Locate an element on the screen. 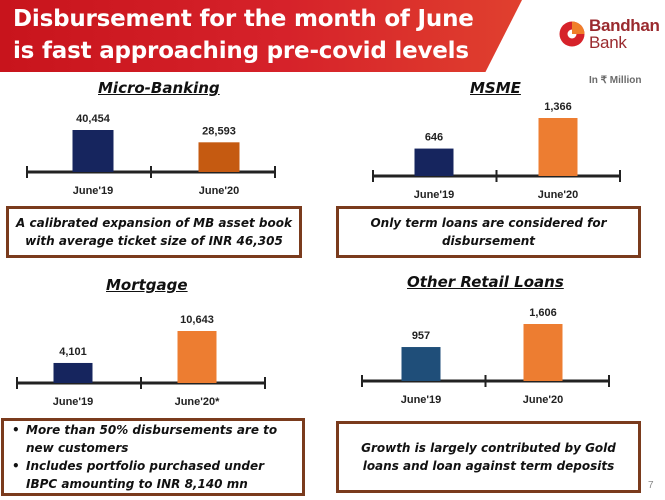 This screenshot has height=500, width=665. chart-title-micro-banking: Micro-Banking is located at coordinates (159, 88).